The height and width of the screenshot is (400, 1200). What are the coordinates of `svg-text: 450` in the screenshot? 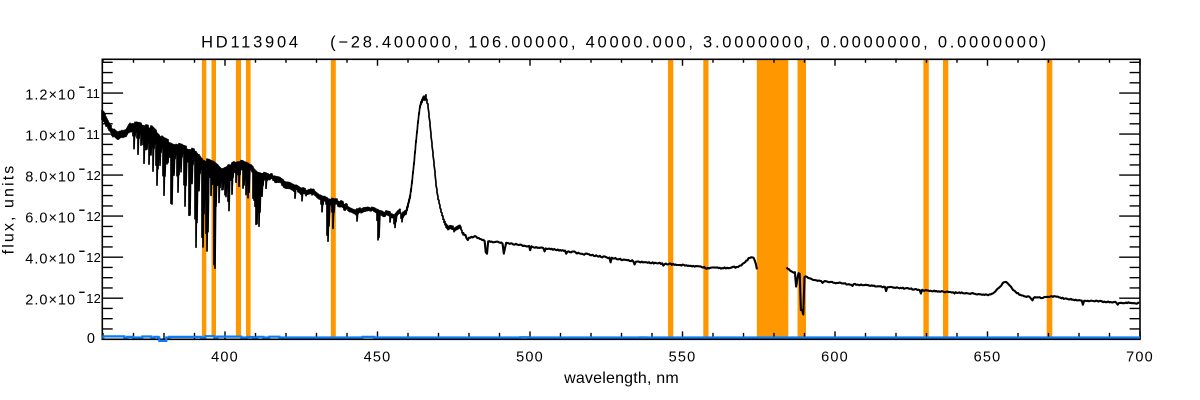 It's located at (378, 358).